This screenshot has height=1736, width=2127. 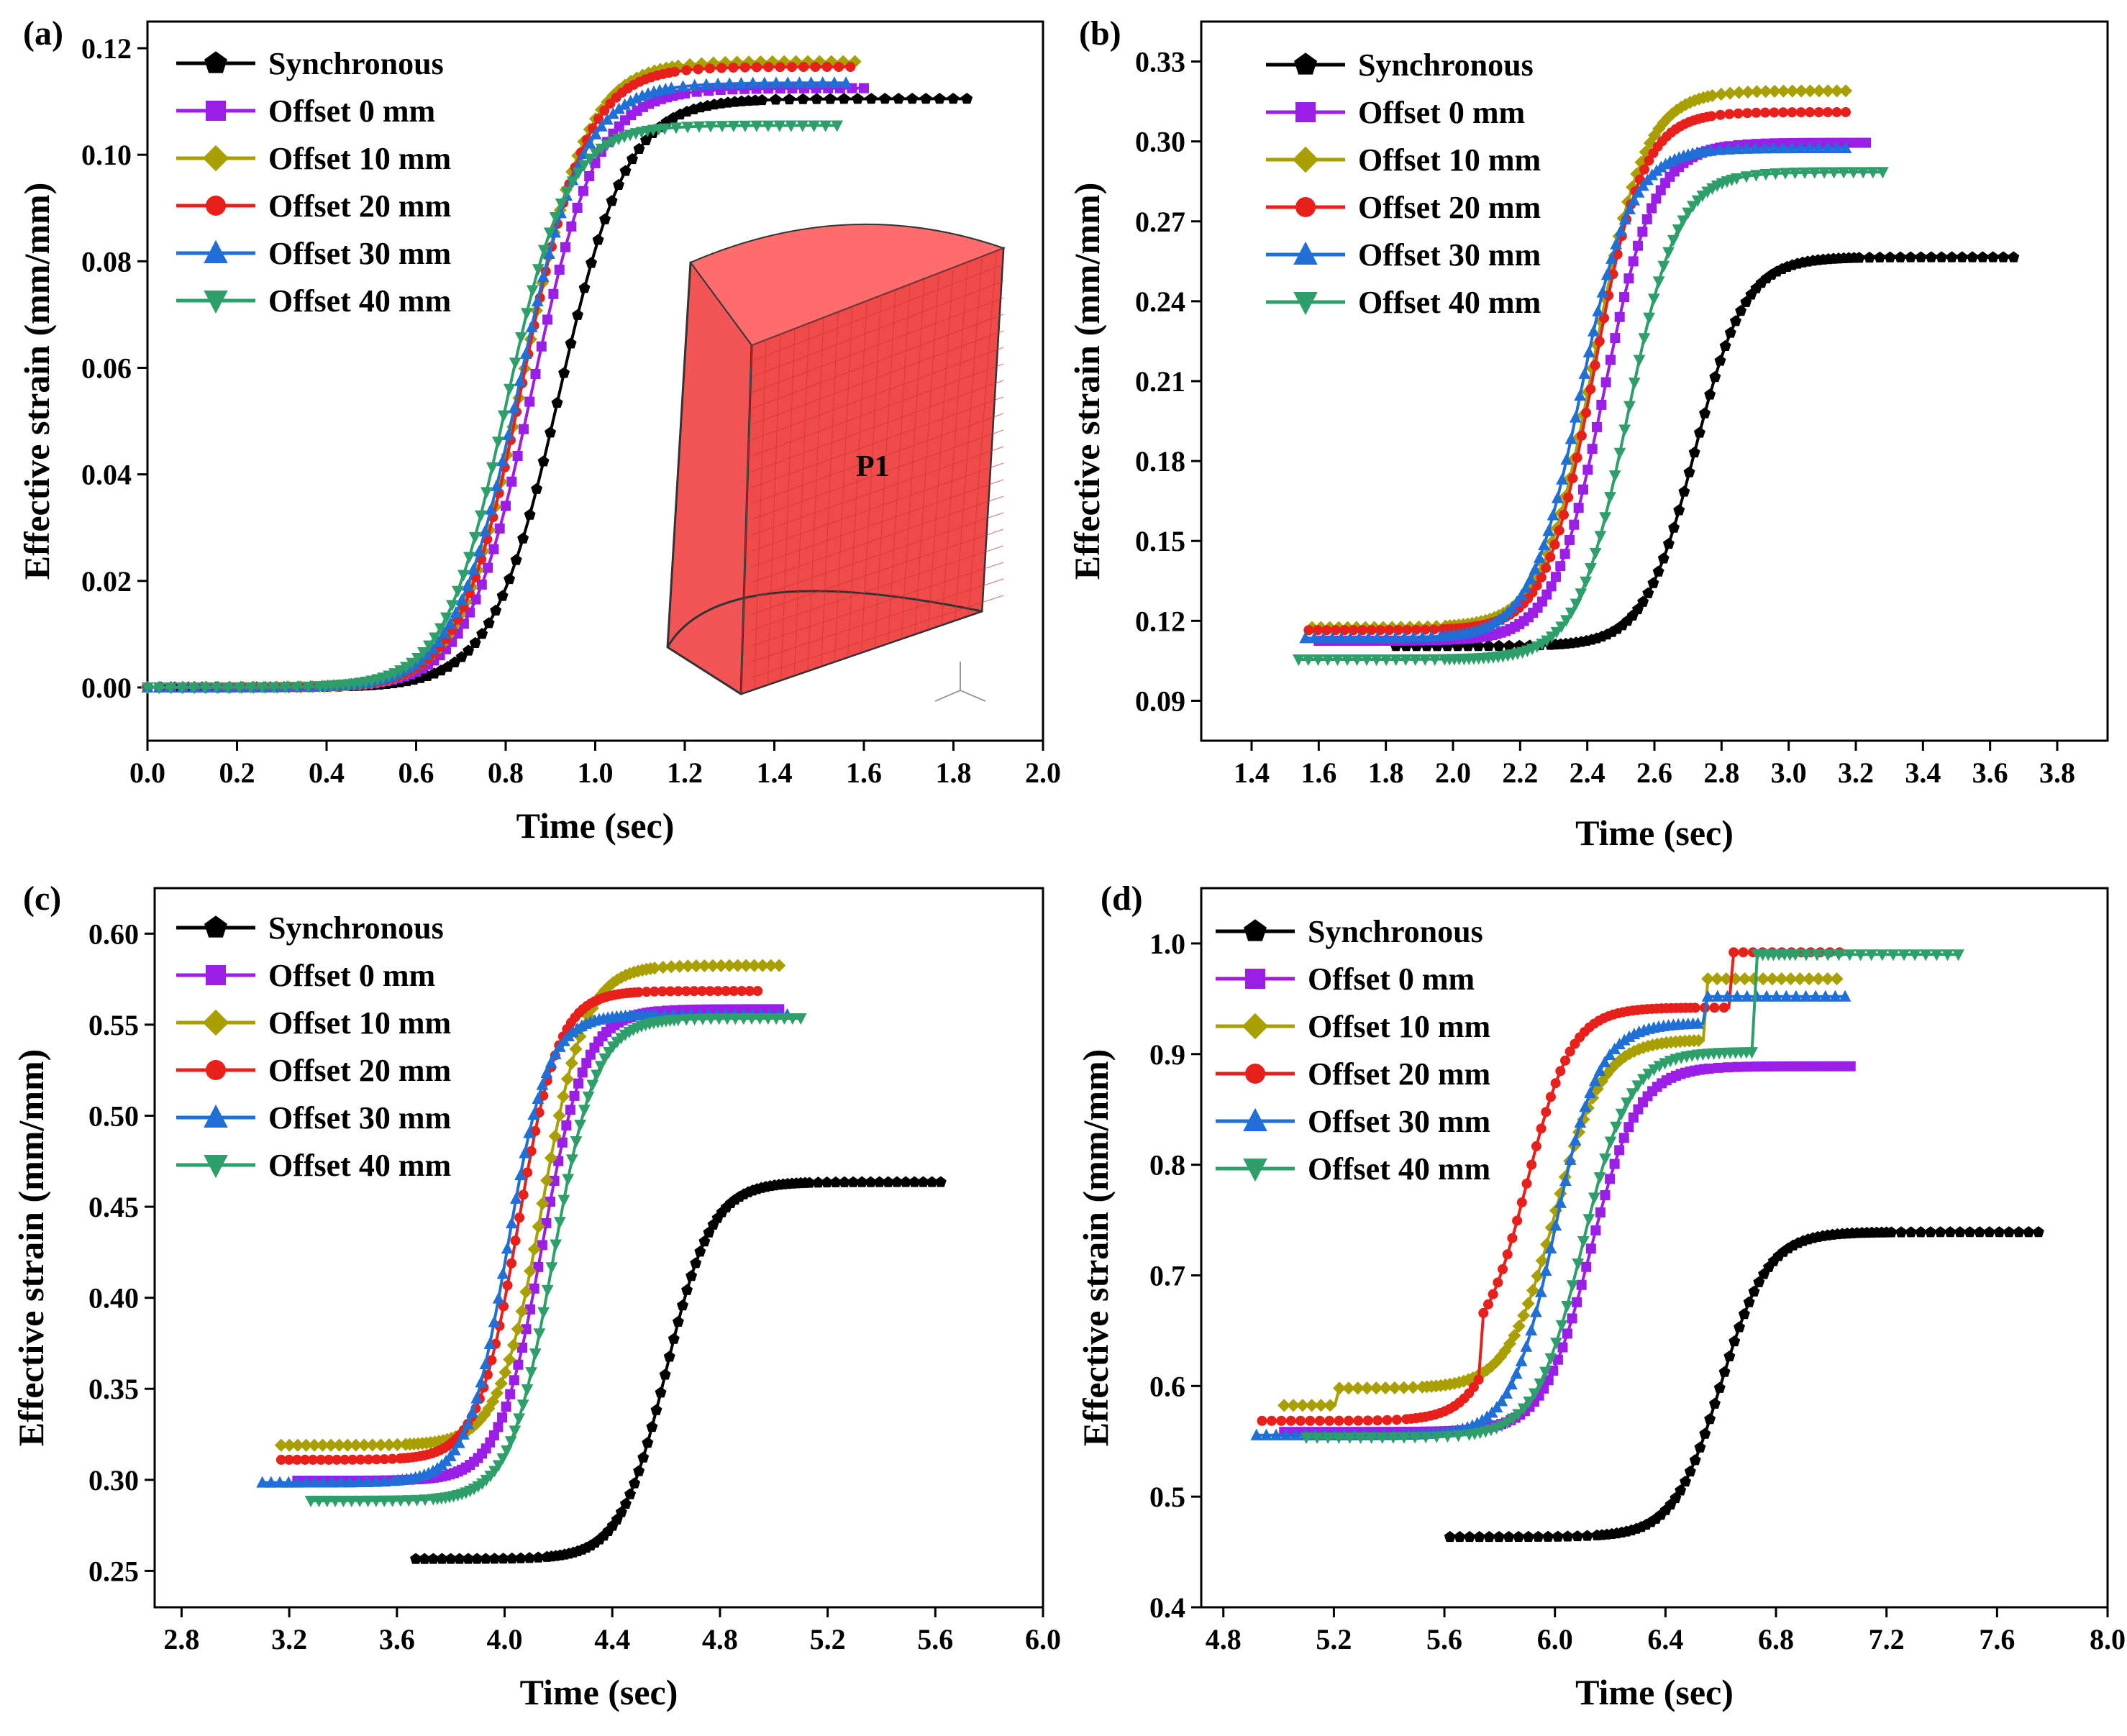 What do you see at coordinates (612, 1639) in the screenshot?
I see `x-tick-label: 4.4` at bounding box center [612, 1639].